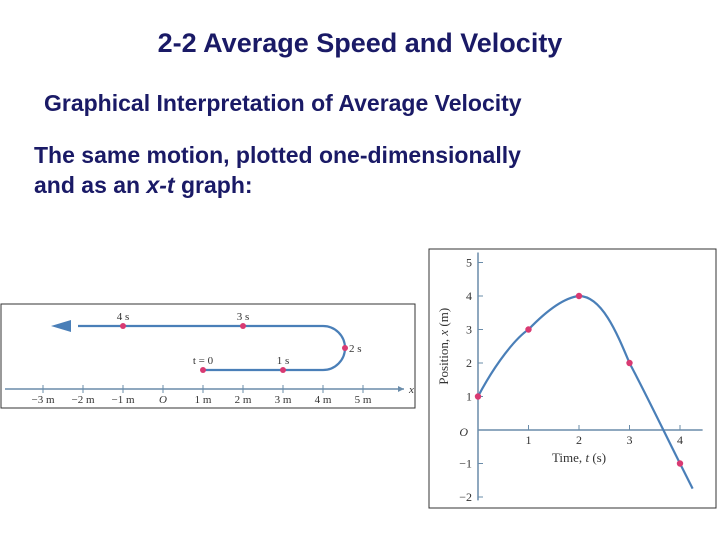  I want to click on slide-title: 2-2 Average Speed and Velocity, so click(360, 43).